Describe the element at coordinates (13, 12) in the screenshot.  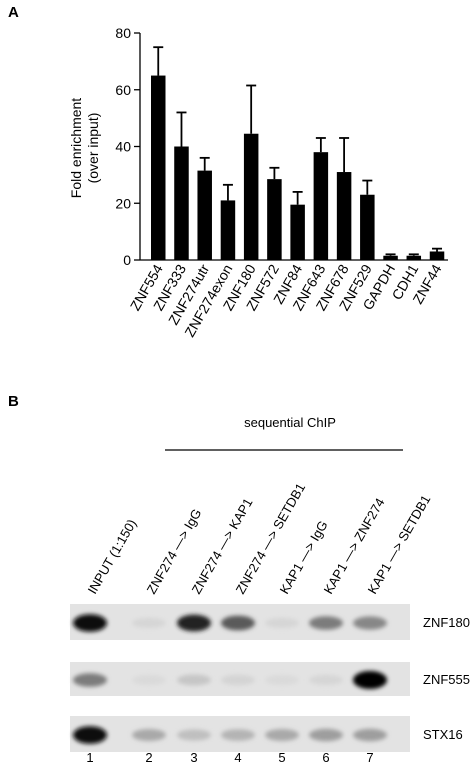
I see `panel-a-label: A` at that location.